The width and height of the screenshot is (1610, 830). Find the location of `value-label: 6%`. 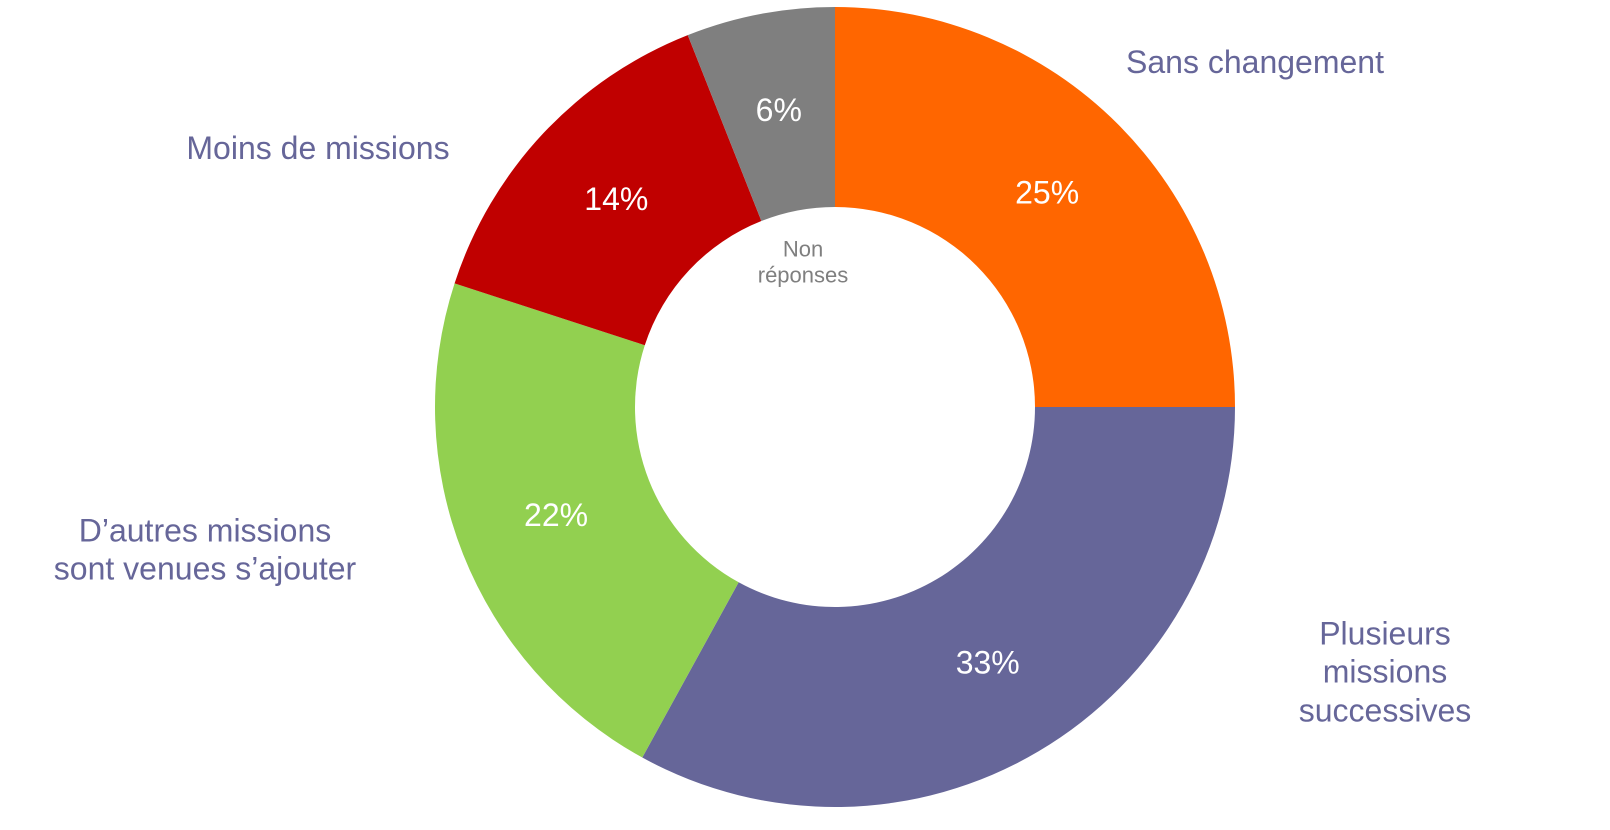

value-label: 6% is located at coordinates (779, 110).